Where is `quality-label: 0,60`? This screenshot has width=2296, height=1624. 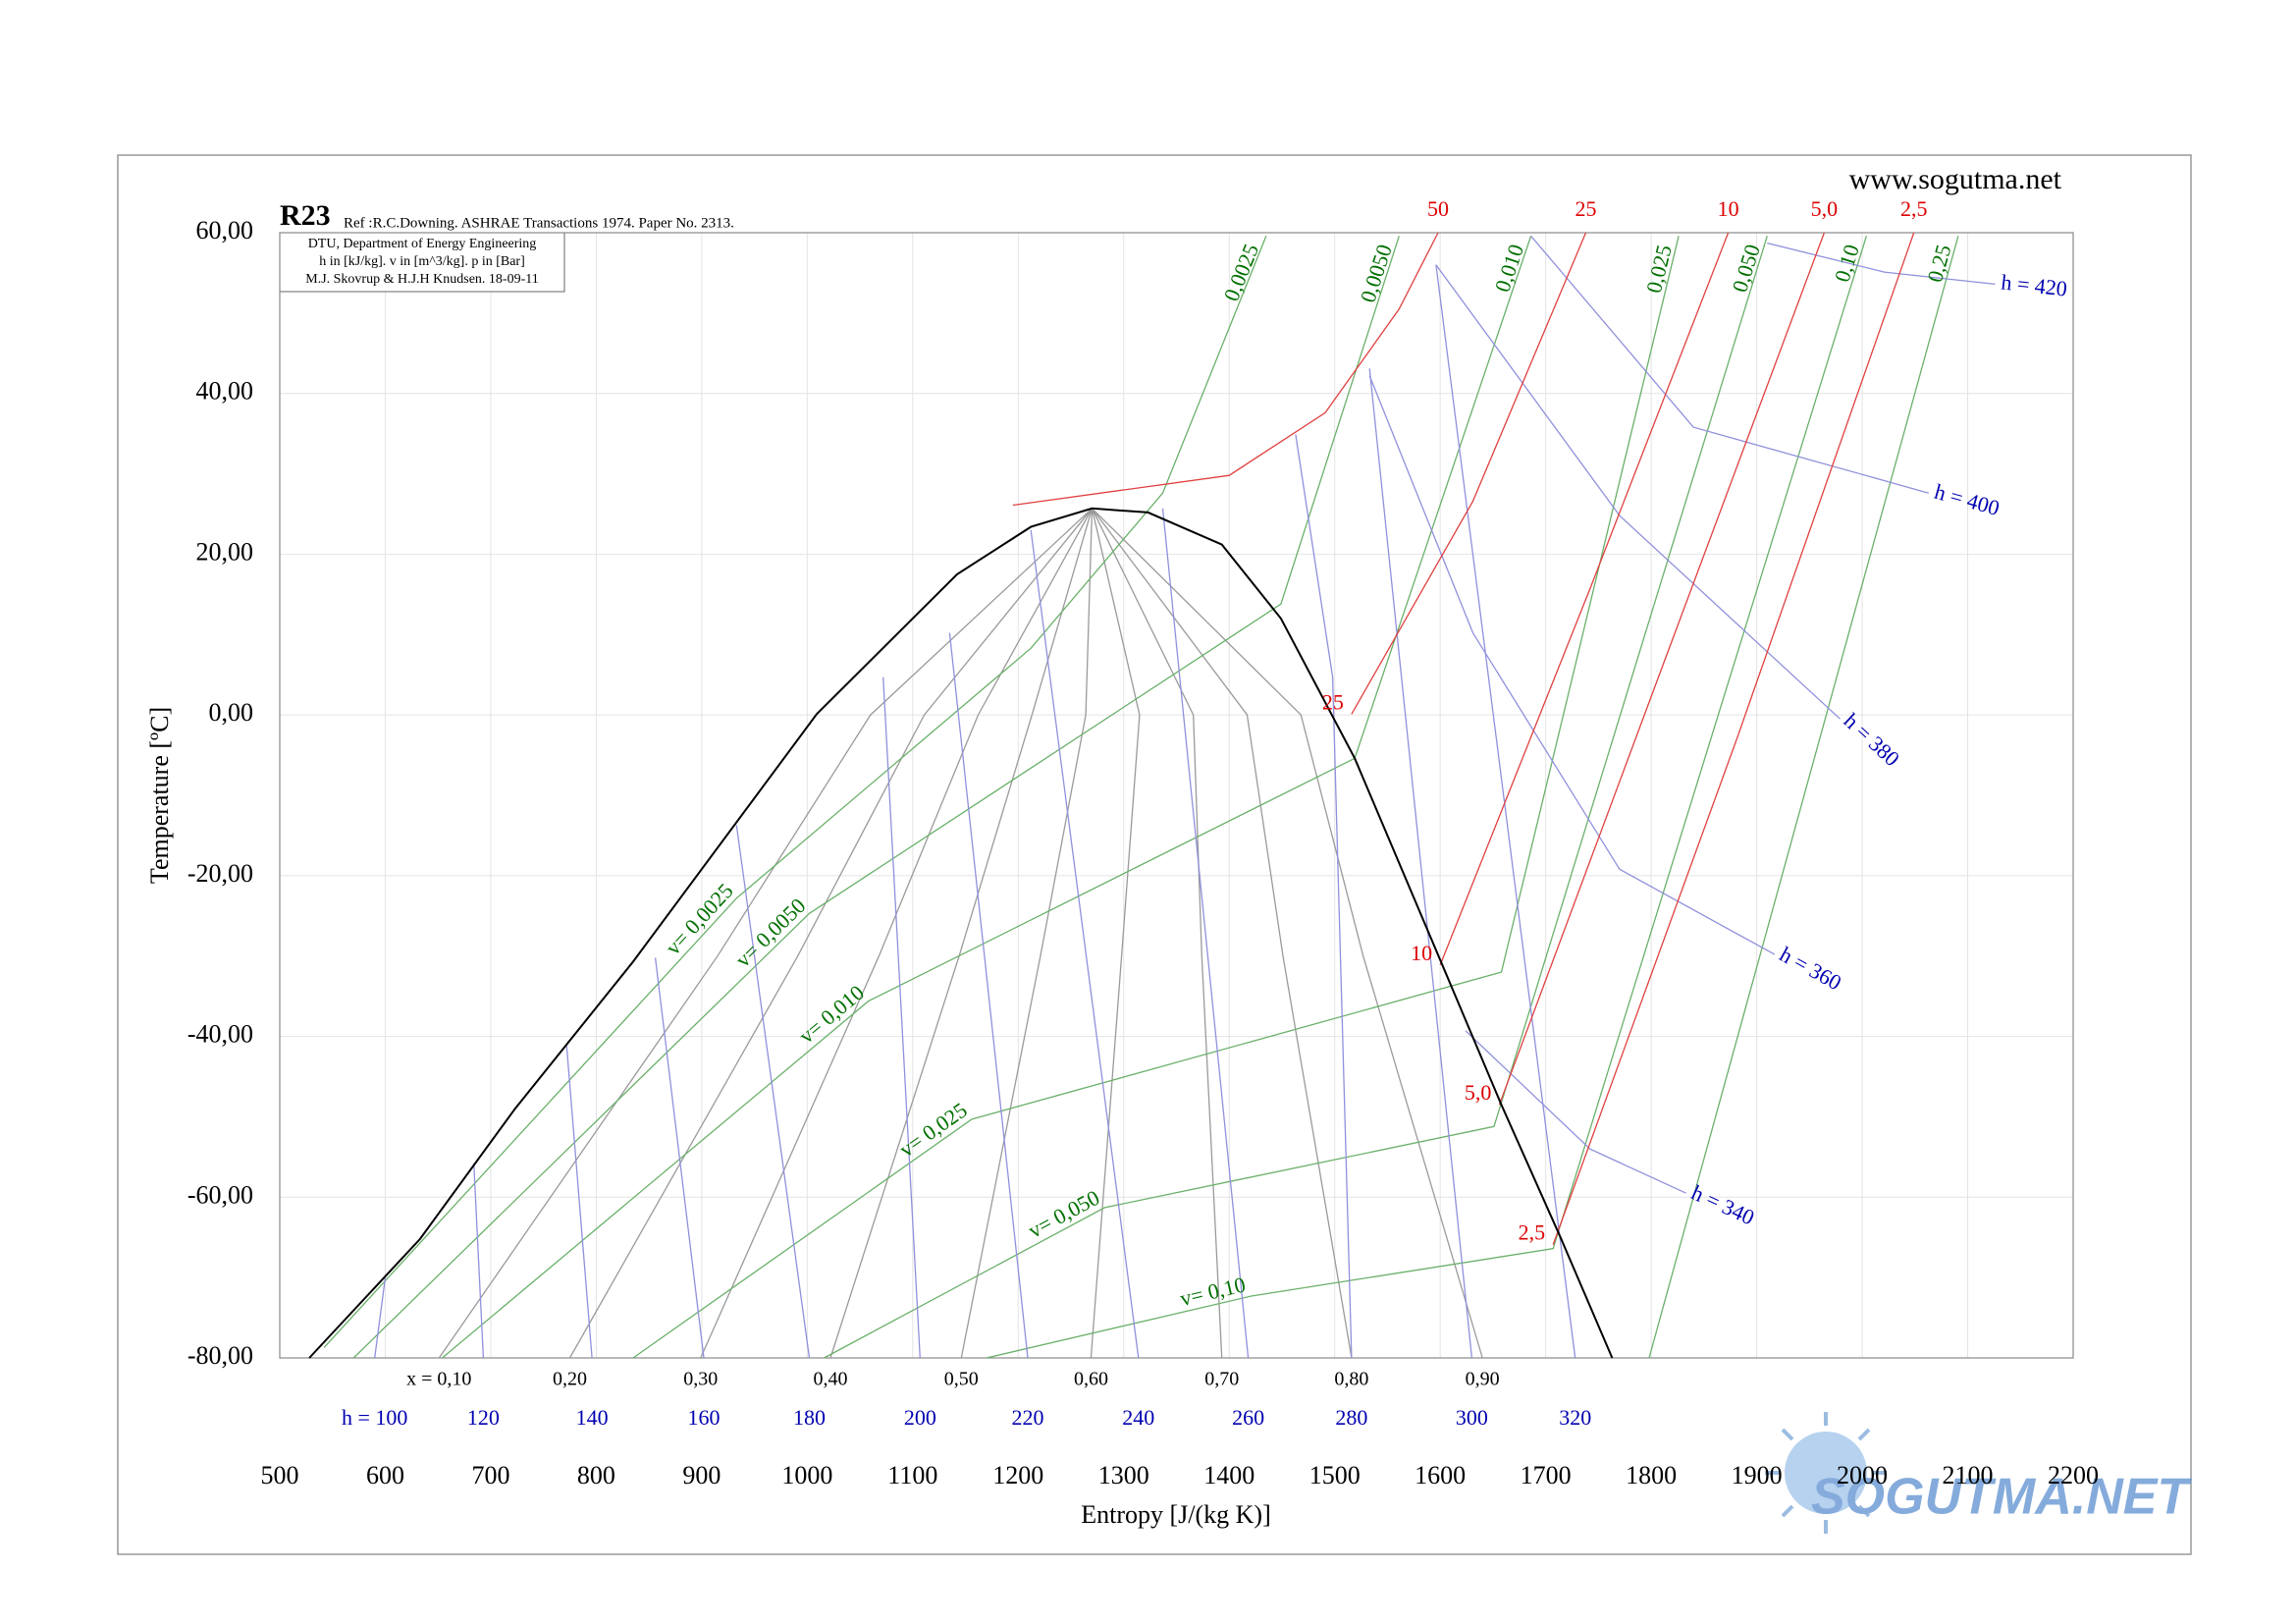 quality-label: 0,60 is located at coordinates (1091, 1379).